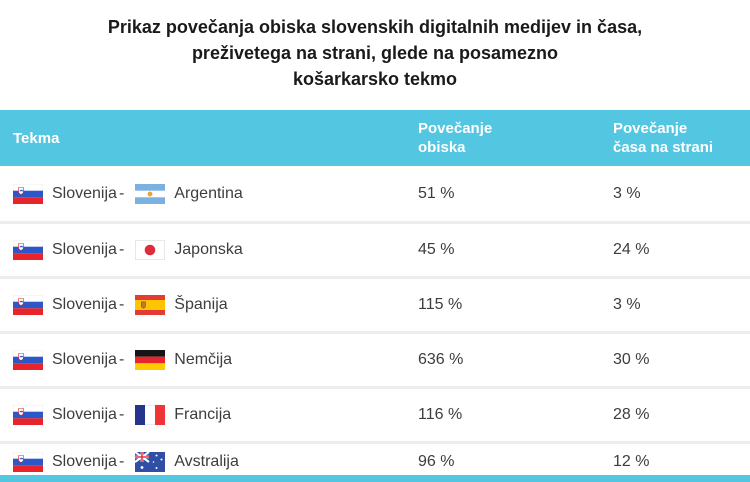 The width and height of the screenshot is (750, 482). What do you see at coordinates (36, 138) in the screenshot?
I see `column-header-tekma-label: Tekma` at bounding box center [36, 138].